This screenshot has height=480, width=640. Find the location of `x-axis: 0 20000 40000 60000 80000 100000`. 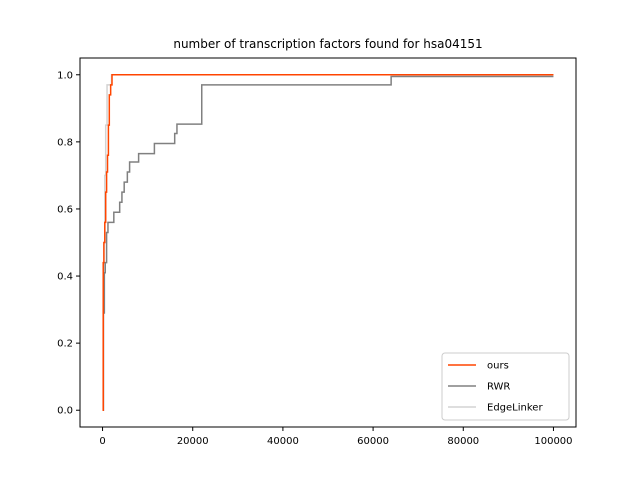

x-axis: 0 20000 40000 60000 80000 100000 is located at coordinates (336, 437).